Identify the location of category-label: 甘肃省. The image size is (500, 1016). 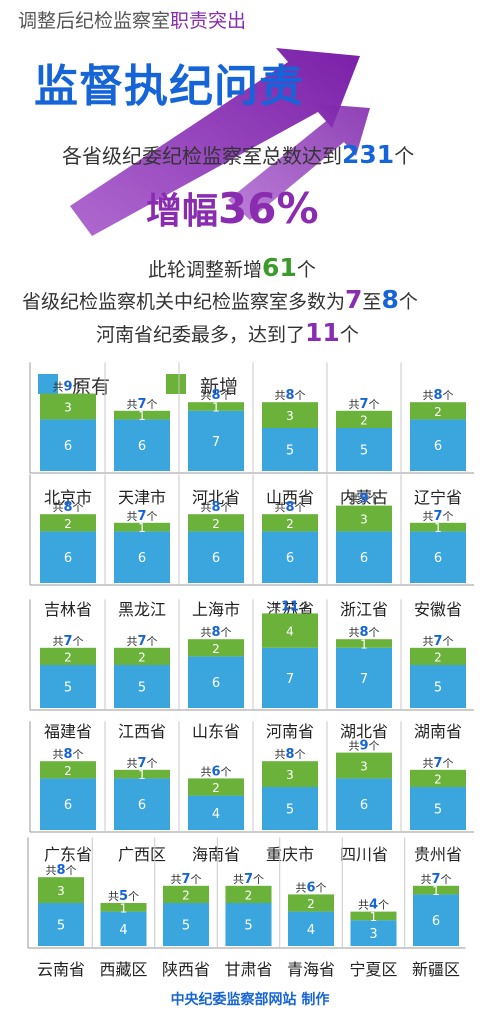
(248, 969).